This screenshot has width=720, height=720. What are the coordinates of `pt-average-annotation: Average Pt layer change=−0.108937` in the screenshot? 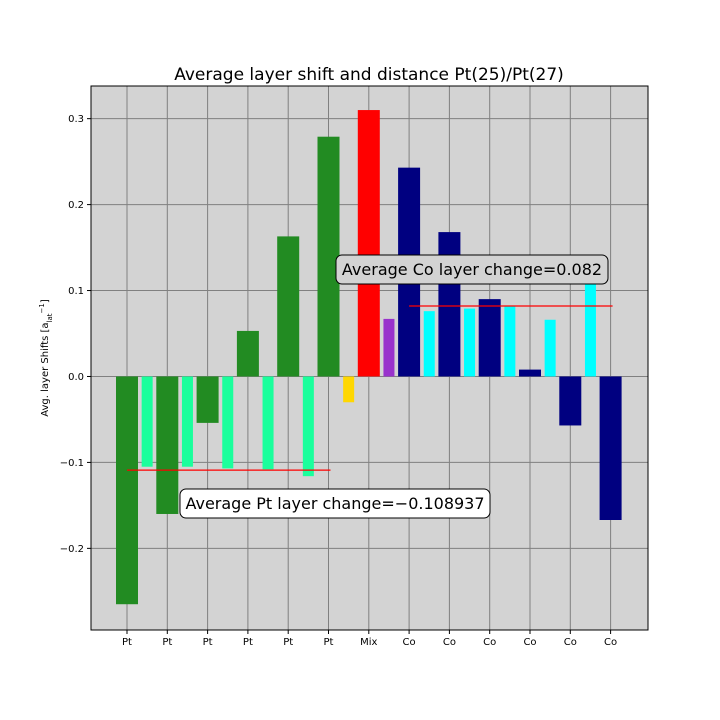 It's located at (335, 503).